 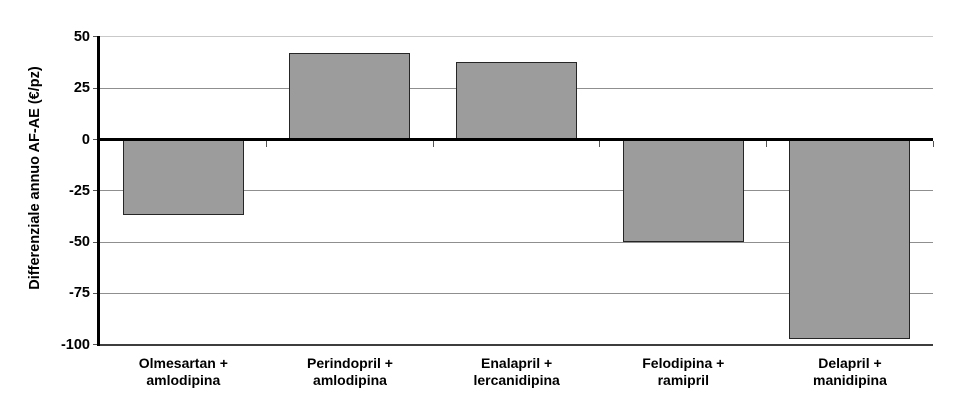 What do you see at coordinates (850, 380) in the screenshot?
I see `category-label-line: manidipina` at bounding box center [850, 380].